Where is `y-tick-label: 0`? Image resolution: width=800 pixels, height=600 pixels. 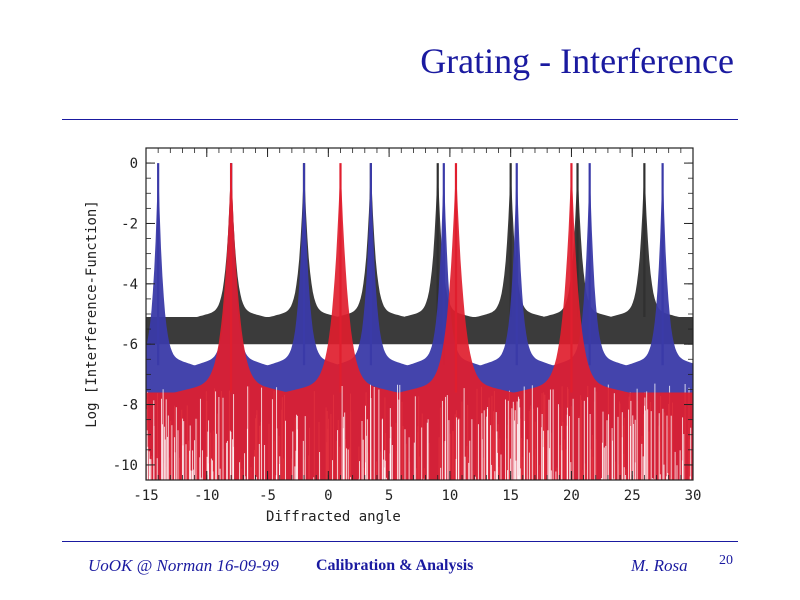 y-tick-label: 0 is located at coordinates (134, 164).